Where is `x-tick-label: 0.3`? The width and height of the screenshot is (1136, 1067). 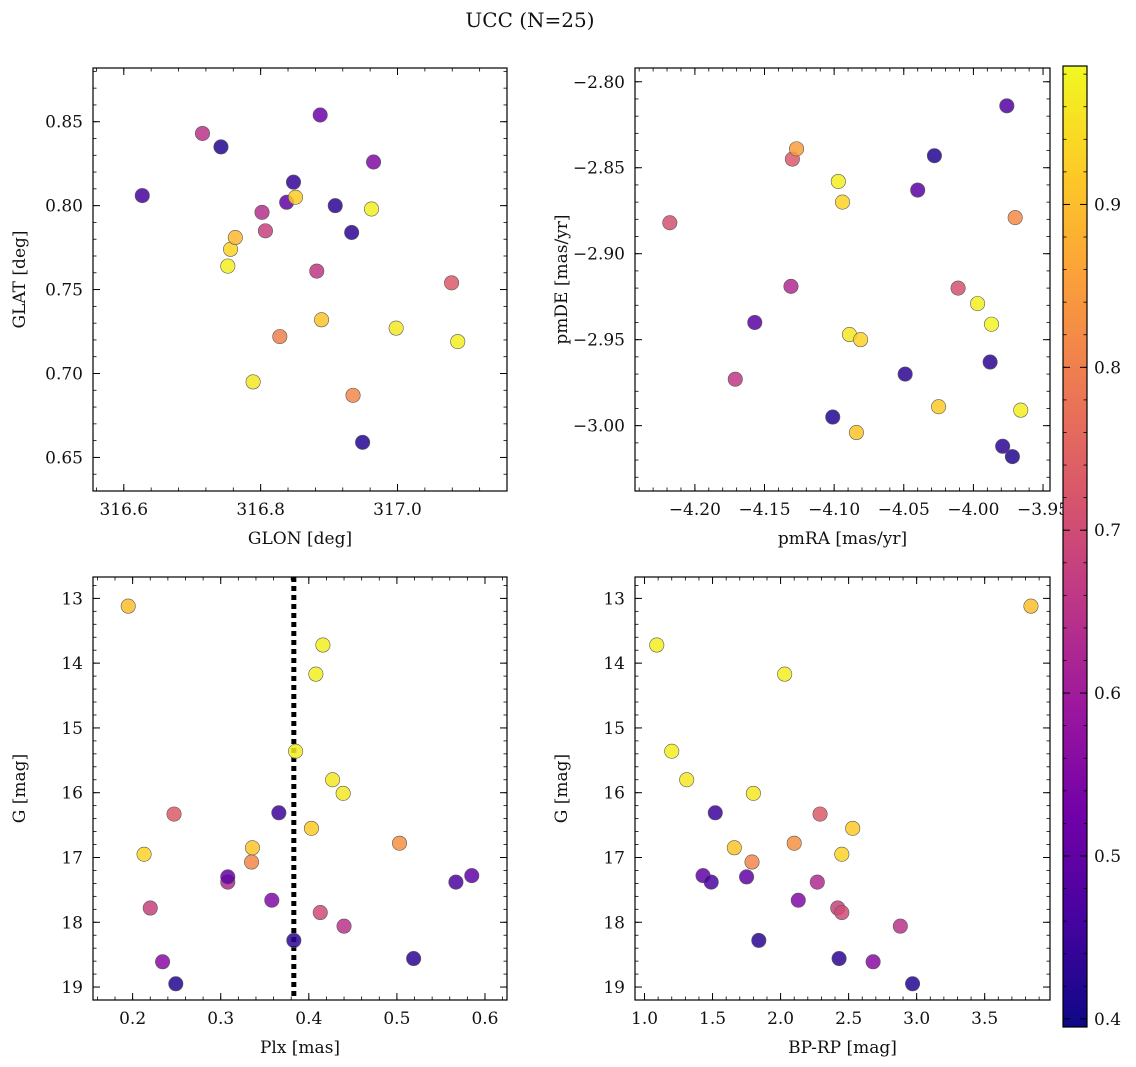 x-tick-label: 0.3 is located at coordinates (220, 1019).